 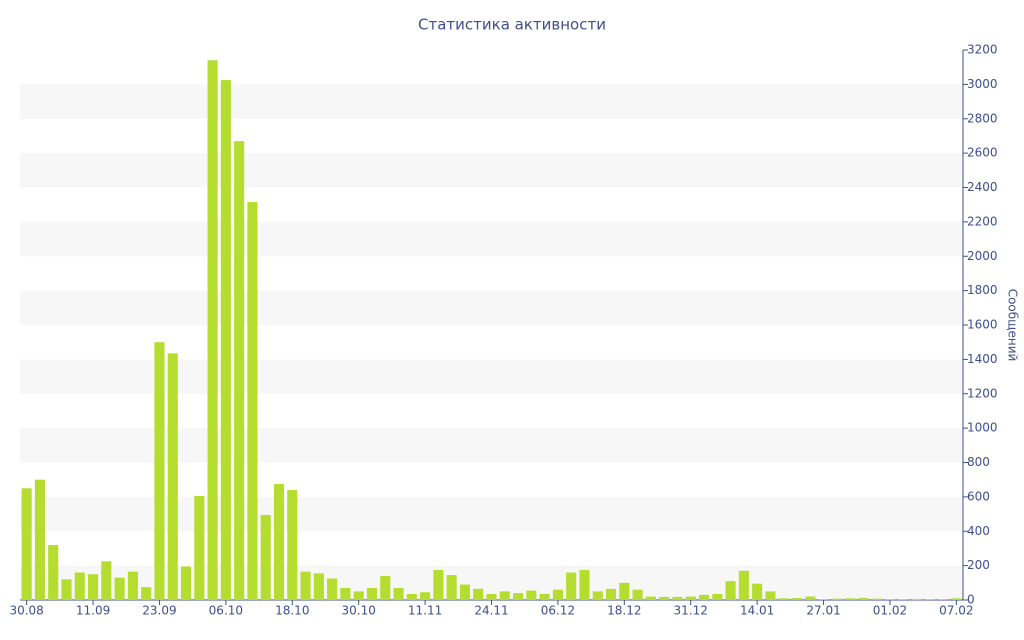 What do you see at coordinates (512, 25) in the screenshot?
I see `chart-title: Статистика активности` at bounding box center [512, 25].